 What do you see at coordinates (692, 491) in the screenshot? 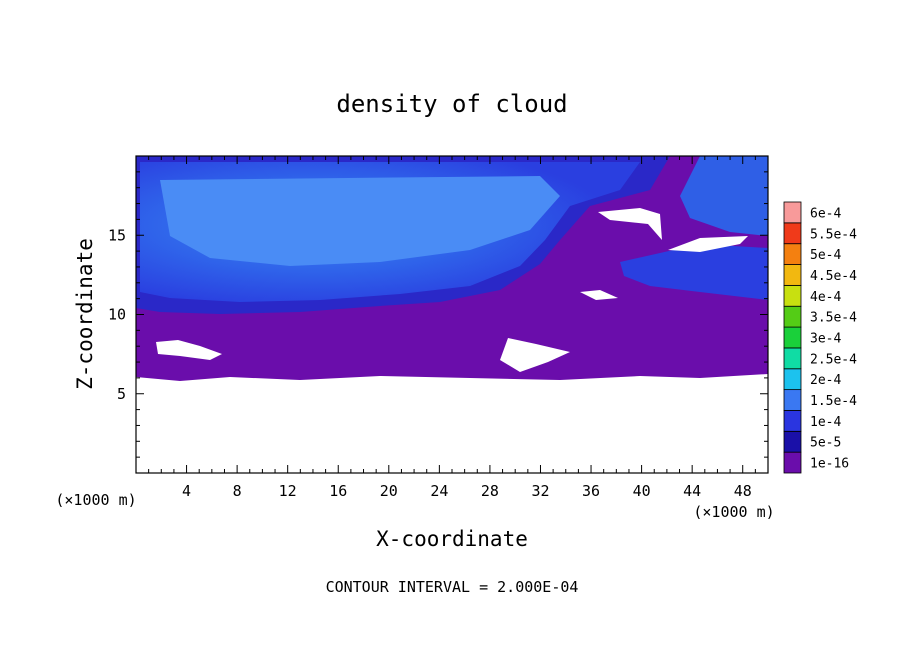
I see `x-tick-label: 44` at bounding box center [692, 491].